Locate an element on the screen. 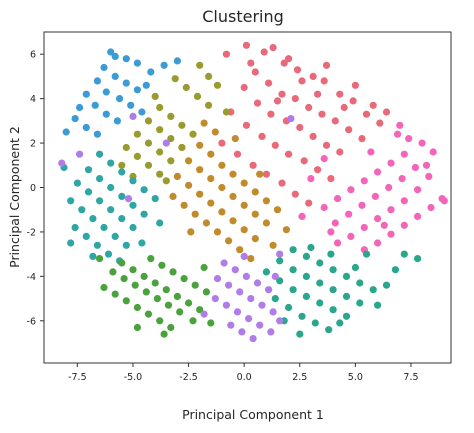 This screenshot has height=433, width=474. y-tick-label: -6 is located at coordinates (31, 321).